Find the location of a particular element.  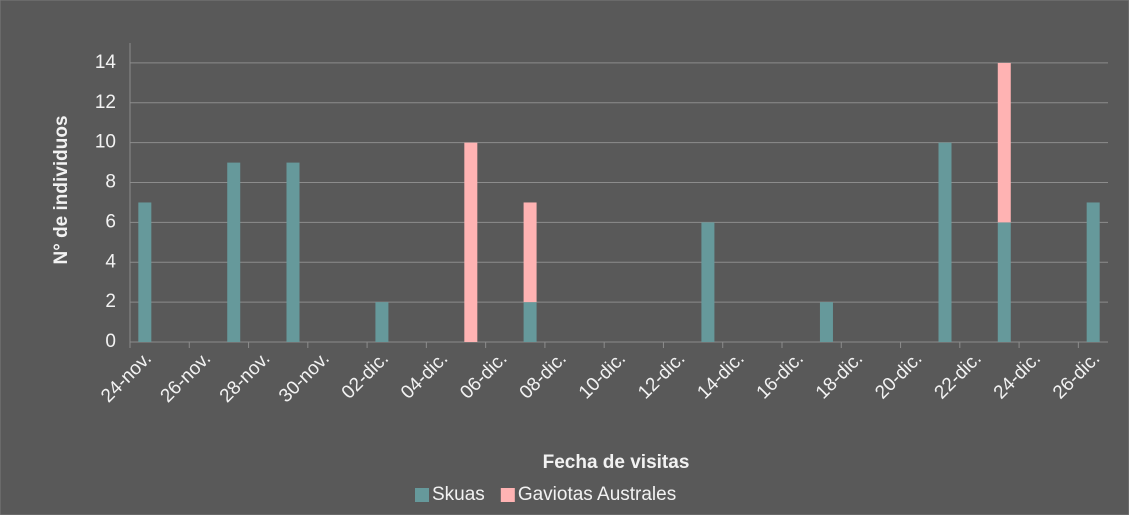

x-axis-title: Fecha de visitas is located at coordinates (616, 462).